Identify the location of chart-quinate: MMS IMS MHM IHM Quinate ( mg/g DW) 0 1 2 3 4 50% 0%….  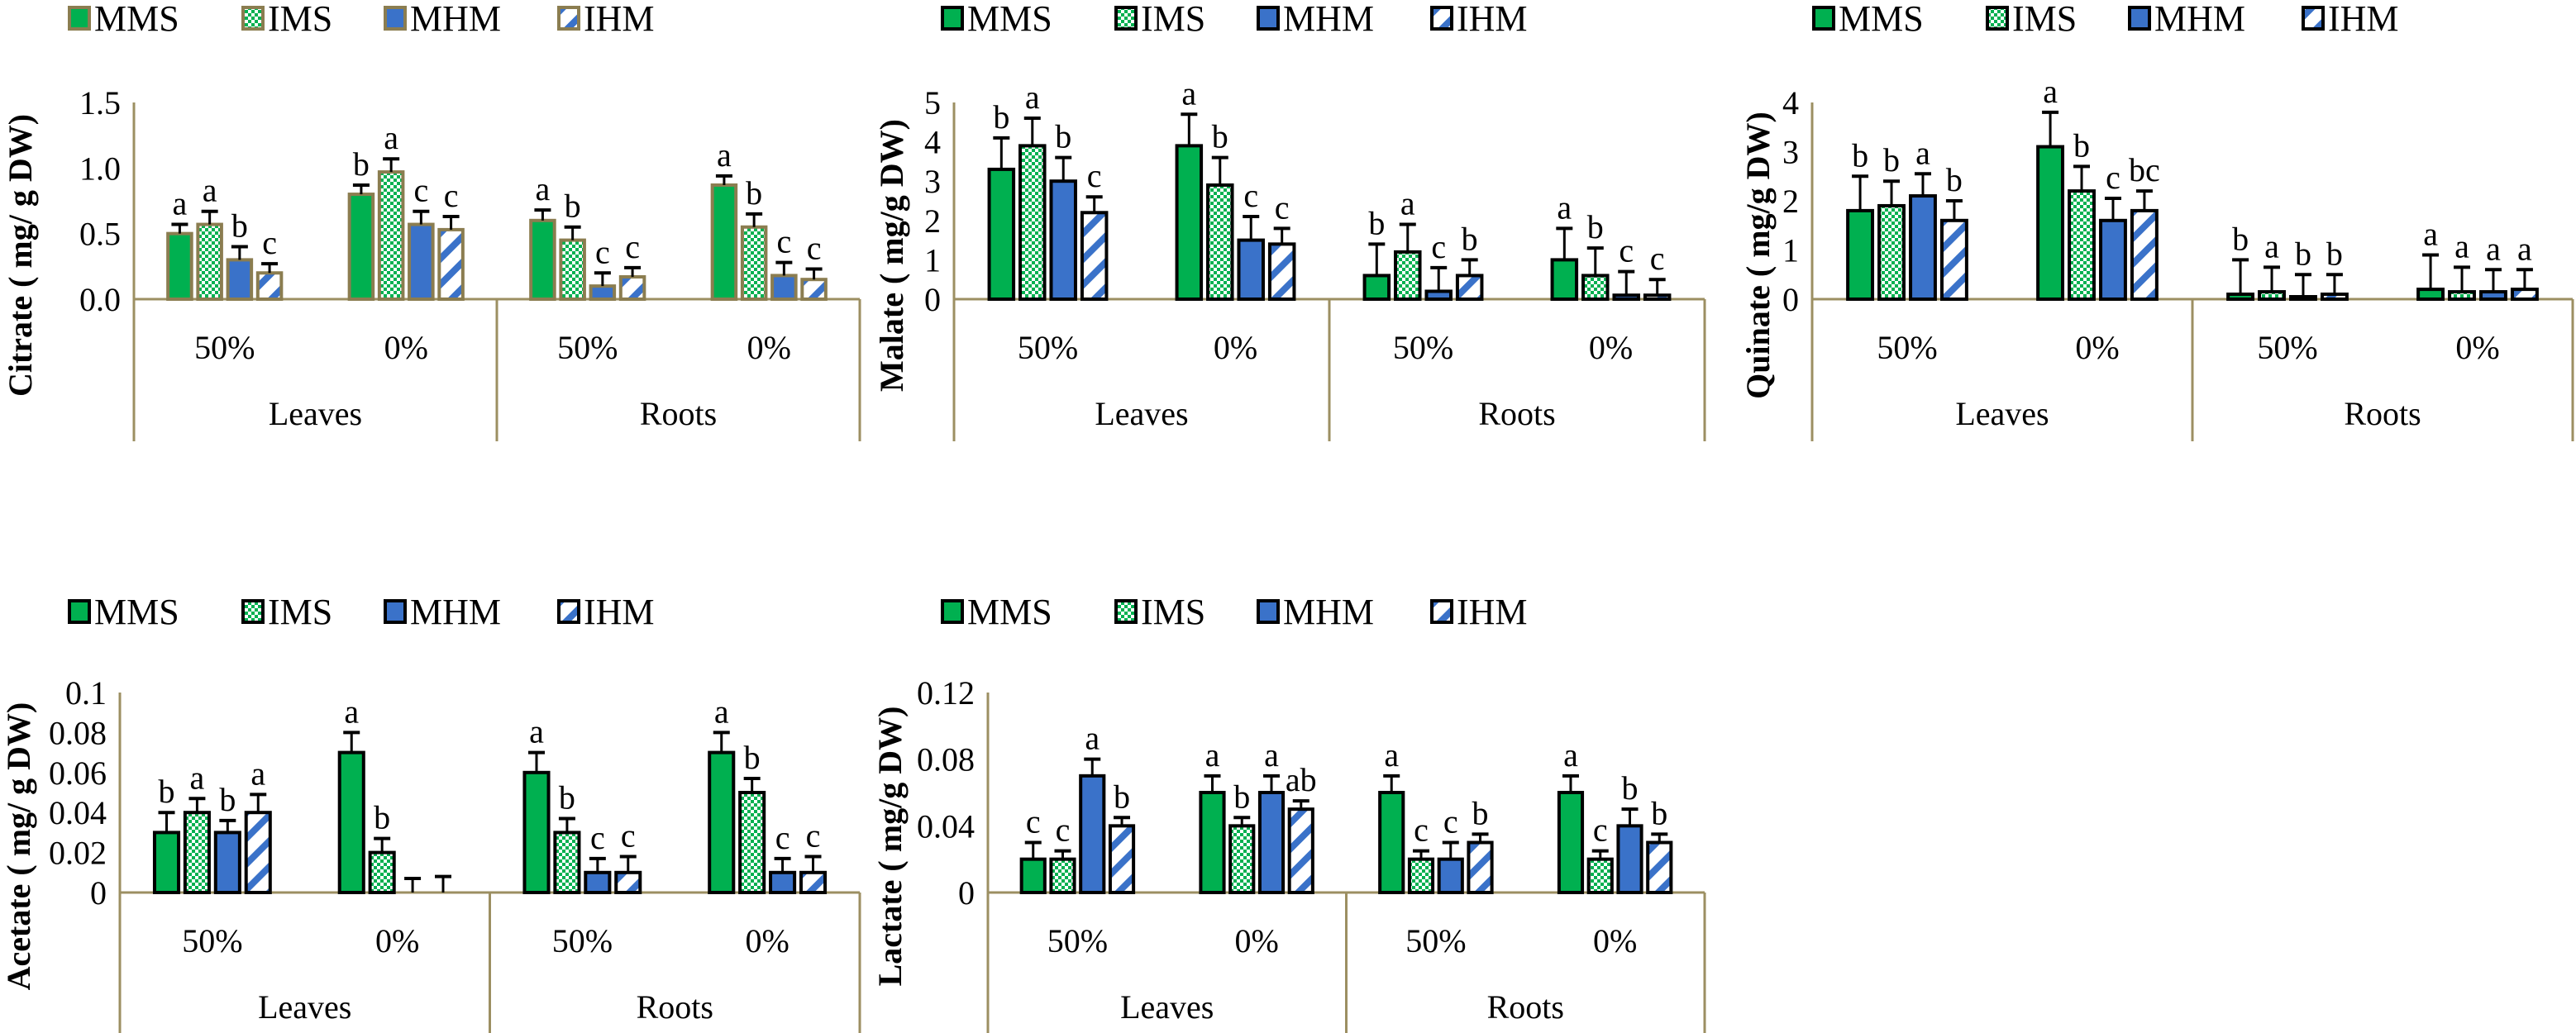
(2156, 220).